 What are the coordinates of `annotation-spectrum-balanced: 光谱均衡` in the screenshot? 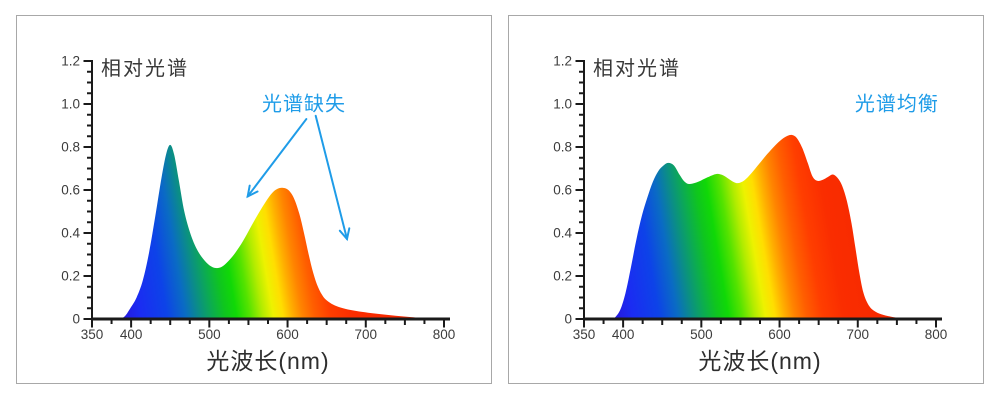 It's located at (896, 104).